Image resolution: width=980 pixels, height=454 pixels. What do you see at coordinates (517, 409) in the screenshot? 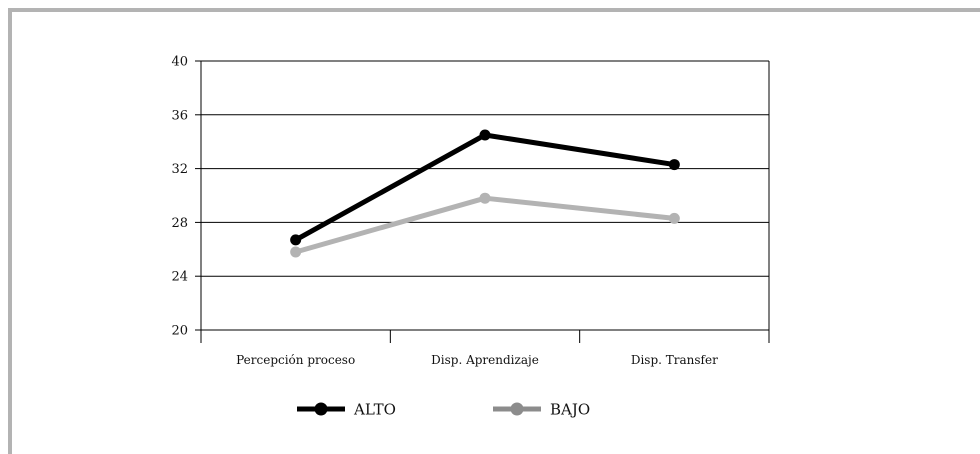
I see `legend-swatch-marker-bajo` at bounding box center [517, 409].